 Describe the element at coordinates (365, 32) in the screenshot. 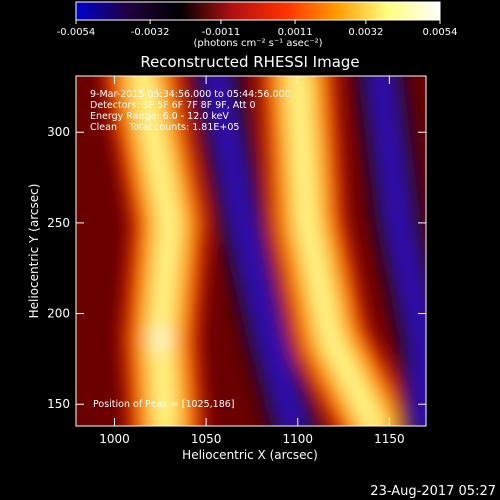

I see `colorbar-tick-label: 0.0032` at that location.